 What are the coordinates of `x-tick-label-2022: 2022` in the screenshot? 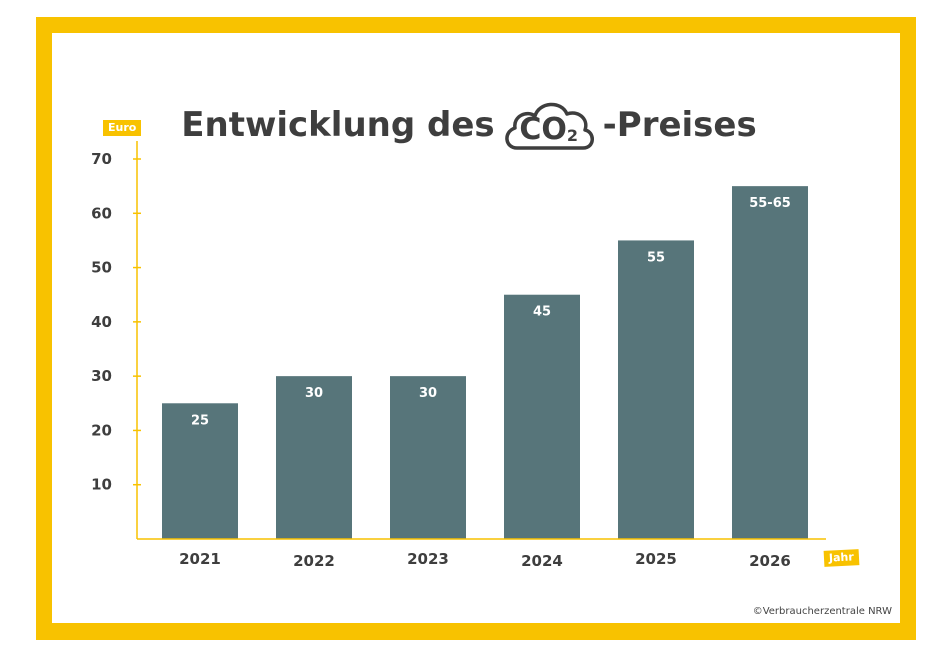 It's located at (314, 561).